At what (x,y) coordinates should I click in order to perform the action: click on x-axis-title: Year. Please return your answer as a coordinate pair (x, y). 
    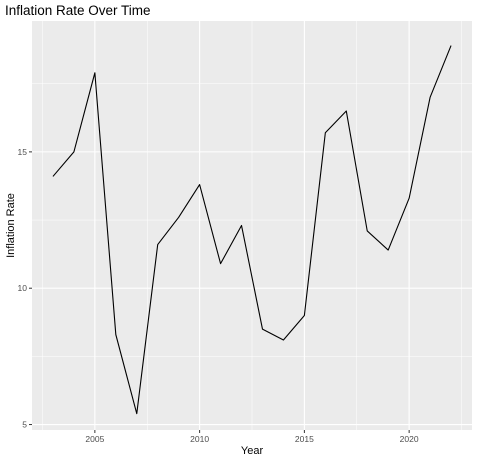
    Looking at the image, I should click on (252, 451).